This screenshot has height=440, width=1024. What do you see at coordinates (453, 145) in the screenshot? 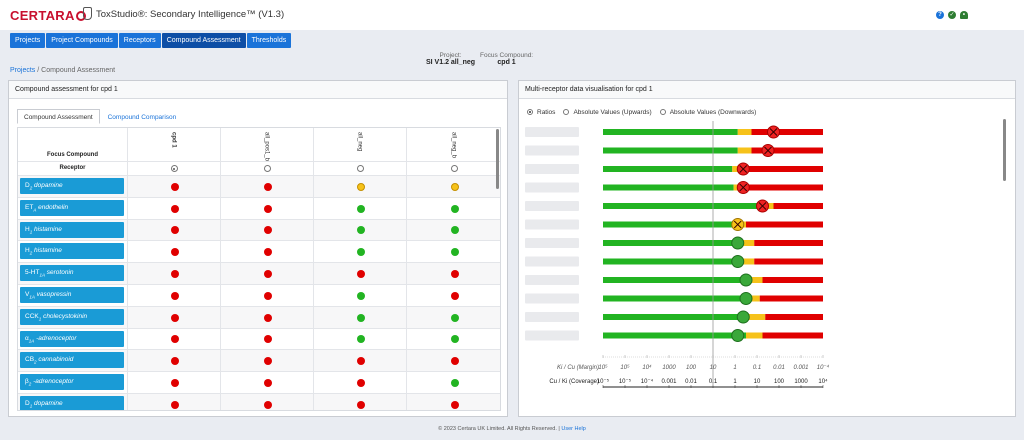
I see `compound-column-header: all_neg_b` at bounding box center [453, 145].